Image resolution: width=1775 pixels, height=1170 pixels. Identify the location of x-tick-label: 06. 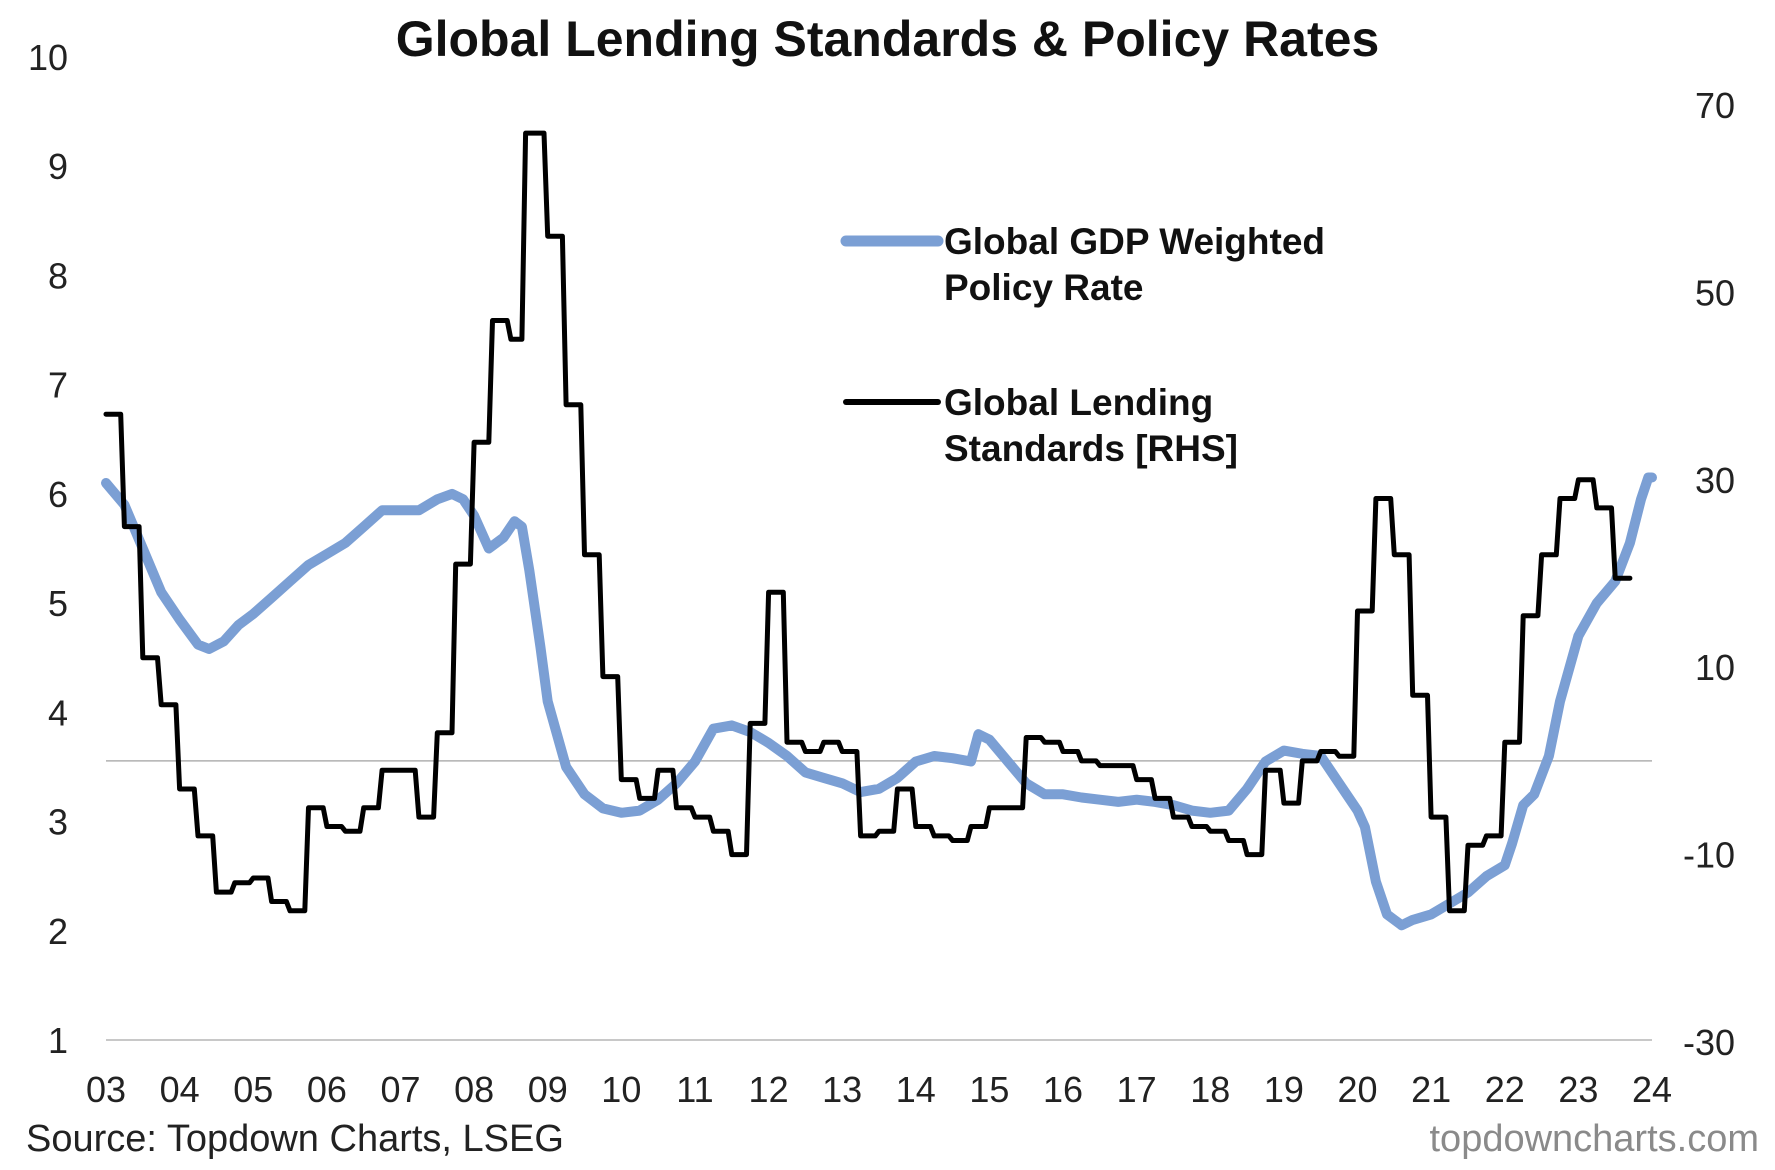
(327, 1089).